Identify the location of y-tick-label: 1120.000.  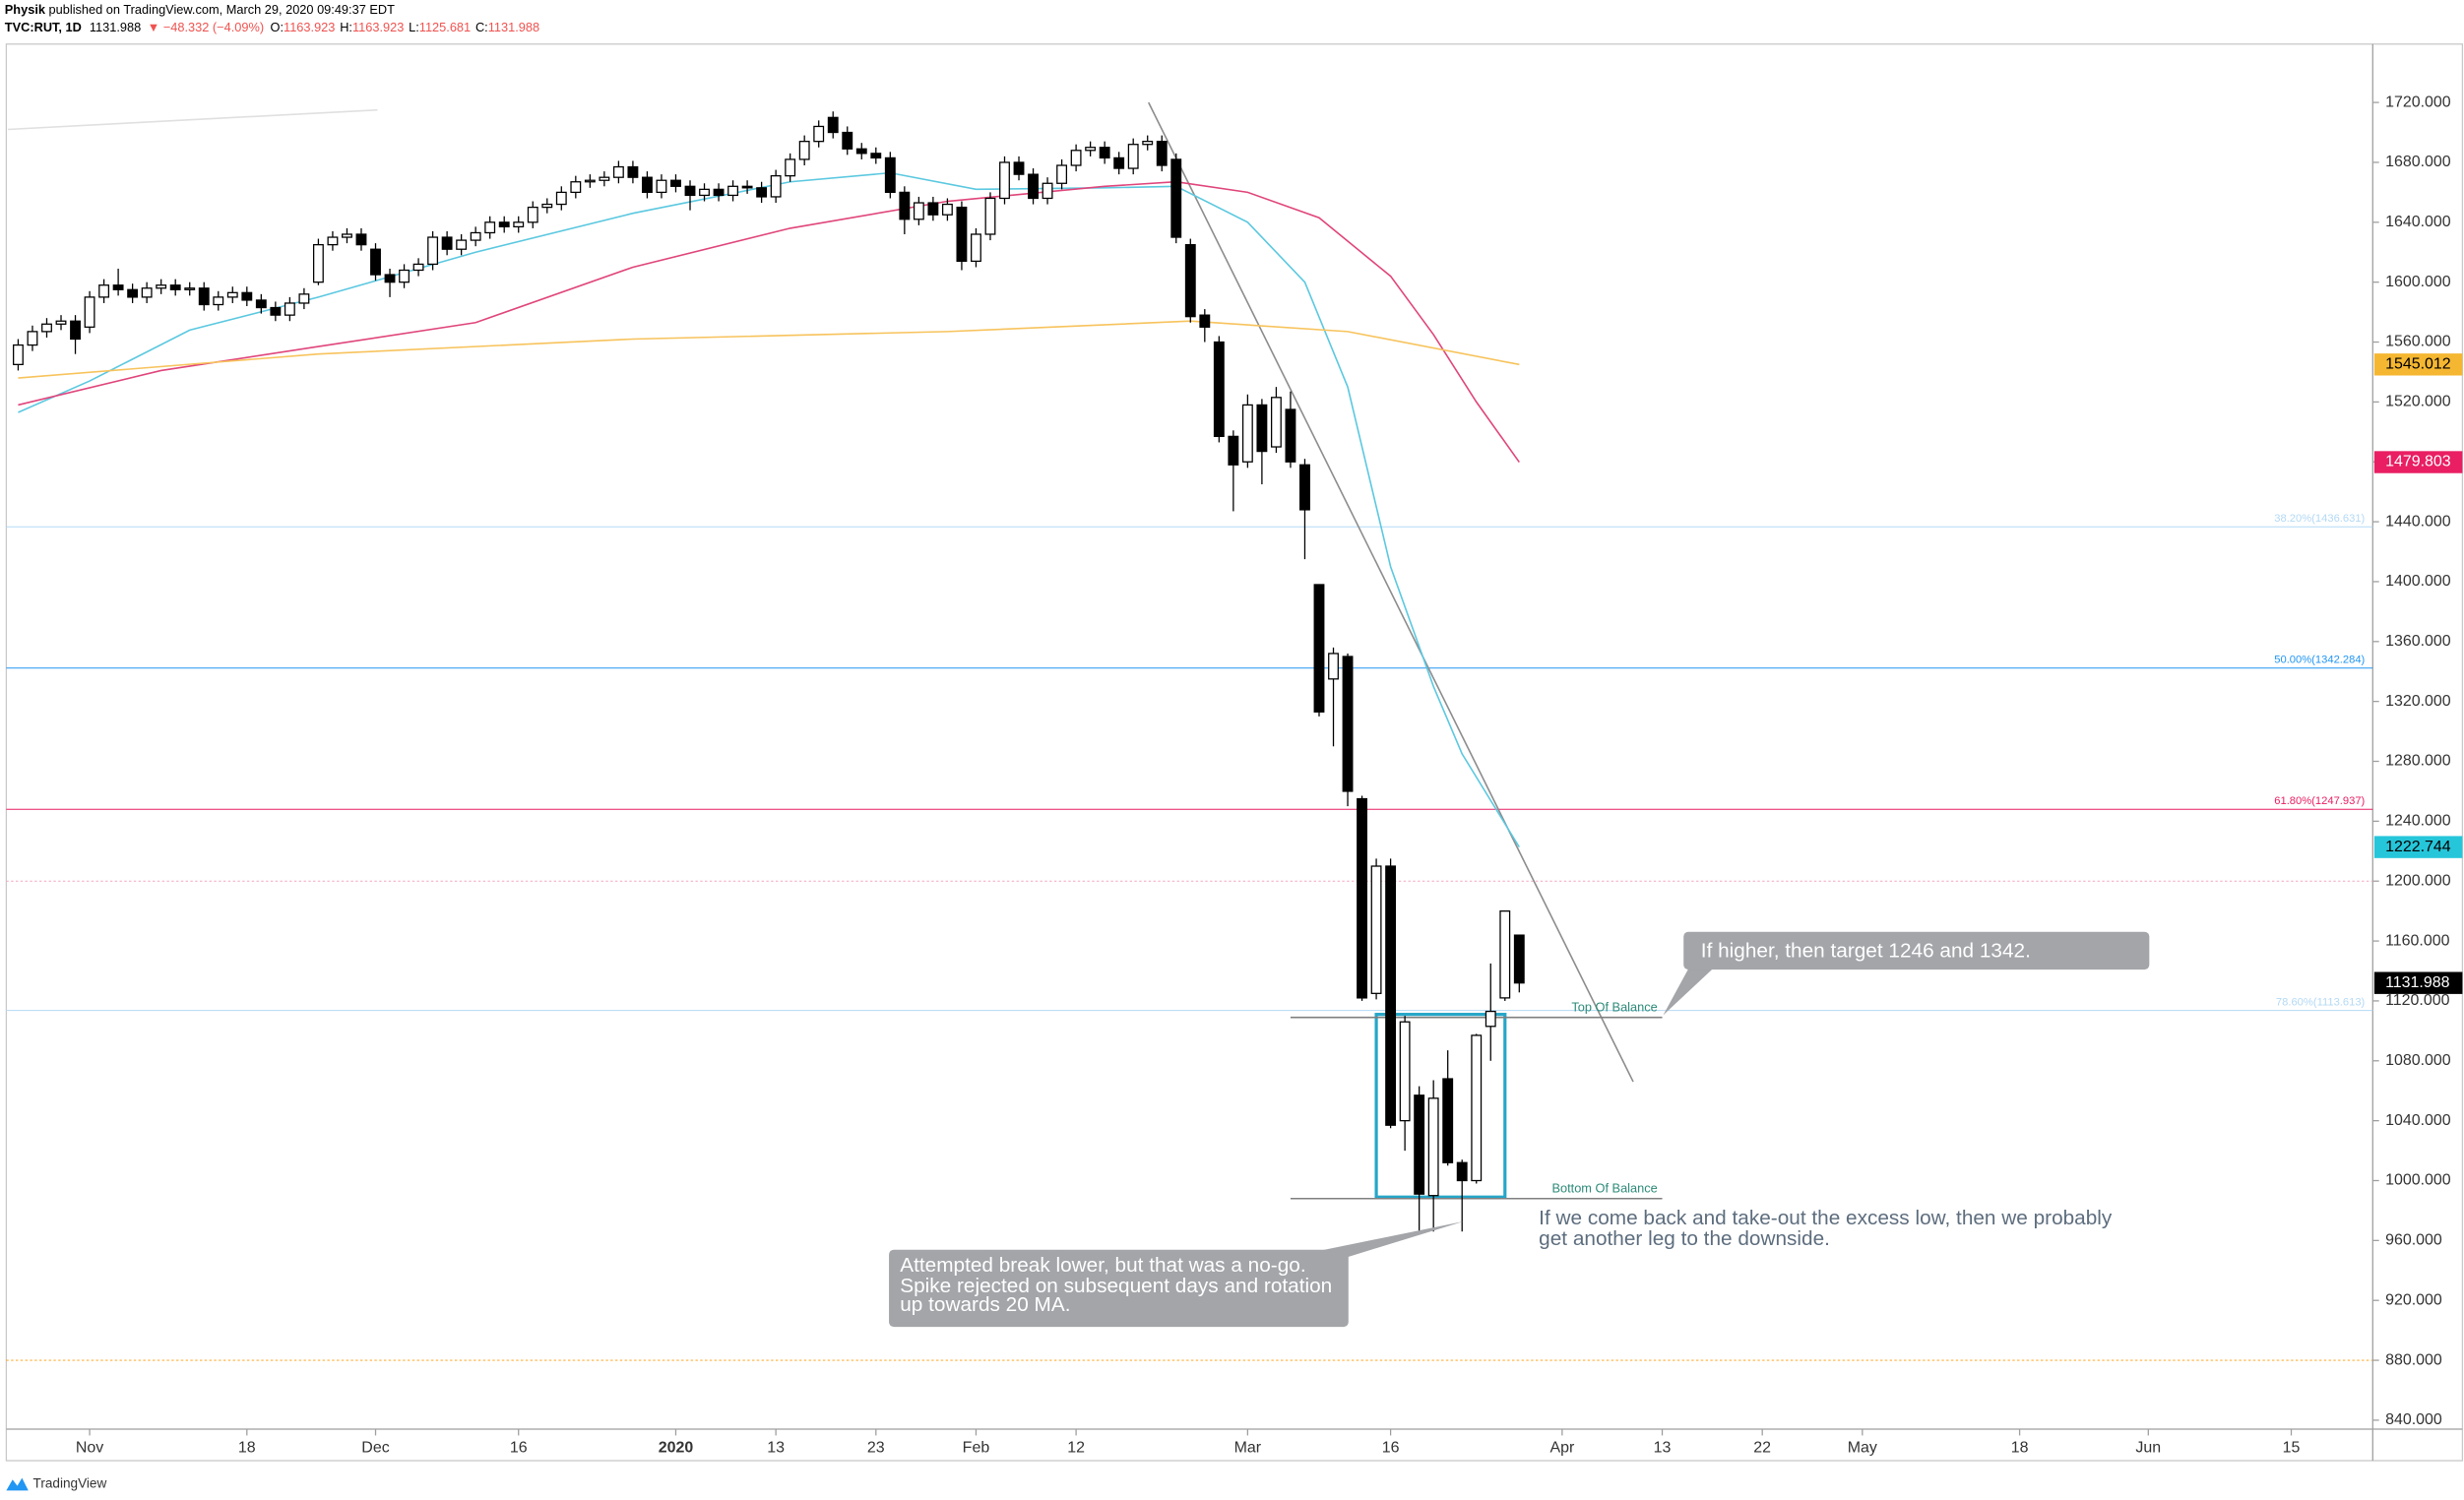
(2417, 1001).